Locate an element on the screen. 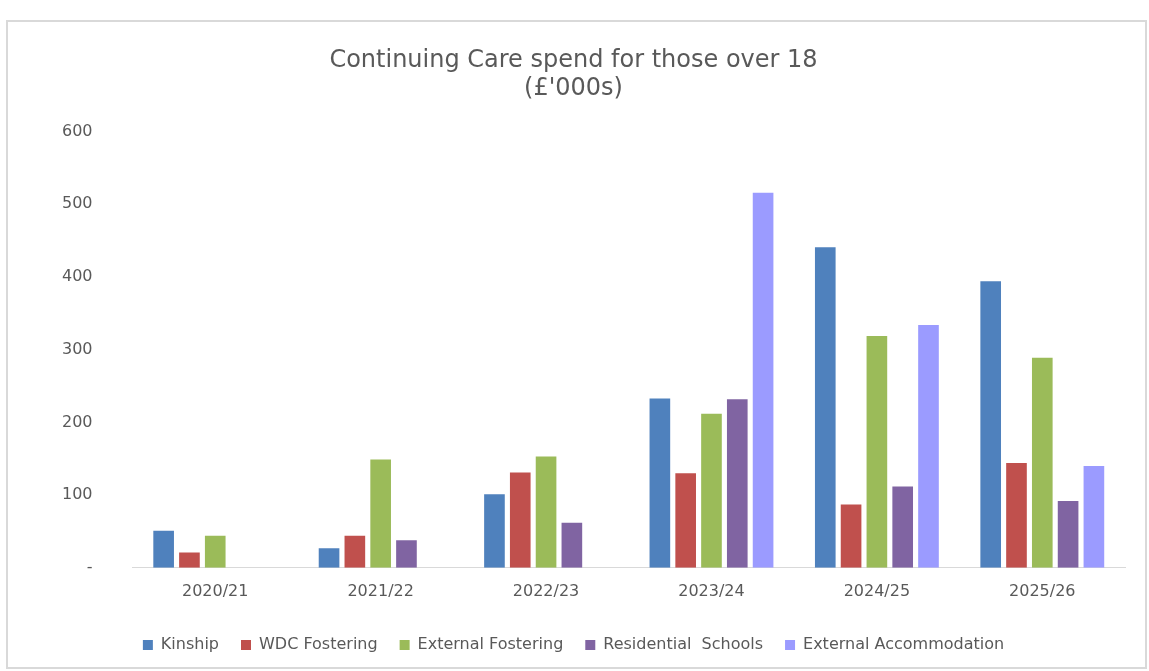 The width and height of the screenshot is (1149, 671). chart-title: Continuing Care spend for those over 18 (£'000s) is located at coordinates (573, 73).